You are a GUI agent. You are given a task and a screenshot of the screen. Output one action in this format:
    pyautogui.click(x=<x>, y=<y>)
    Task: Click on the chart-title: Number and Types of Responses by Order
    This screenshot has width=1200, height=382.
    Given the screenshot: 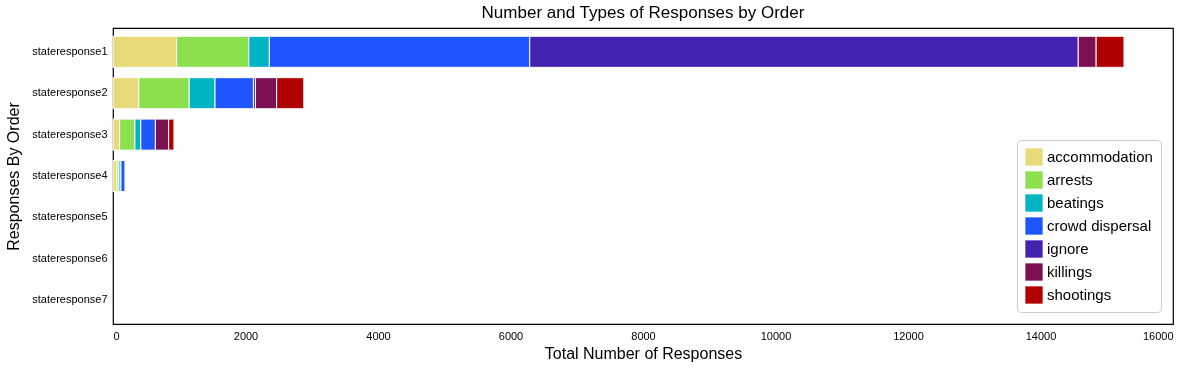 What is the action you would take?
    pyautogui.click(x=643, y=12)
    